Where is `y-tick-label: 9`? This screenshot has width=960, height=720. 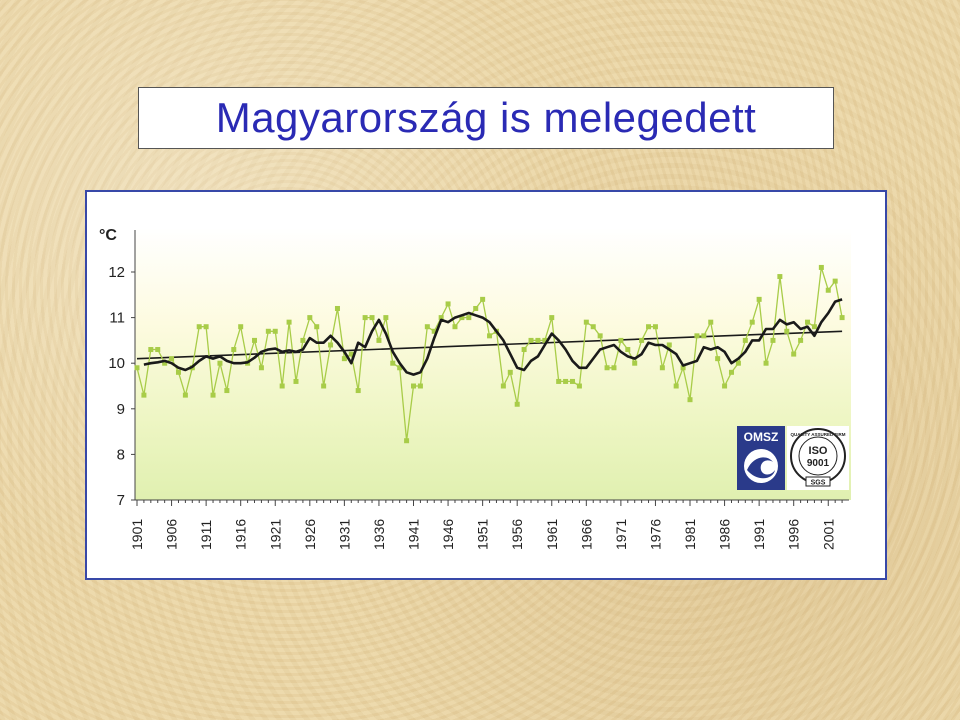 y-tick-label: 9 is located at coordinates (121, 409).